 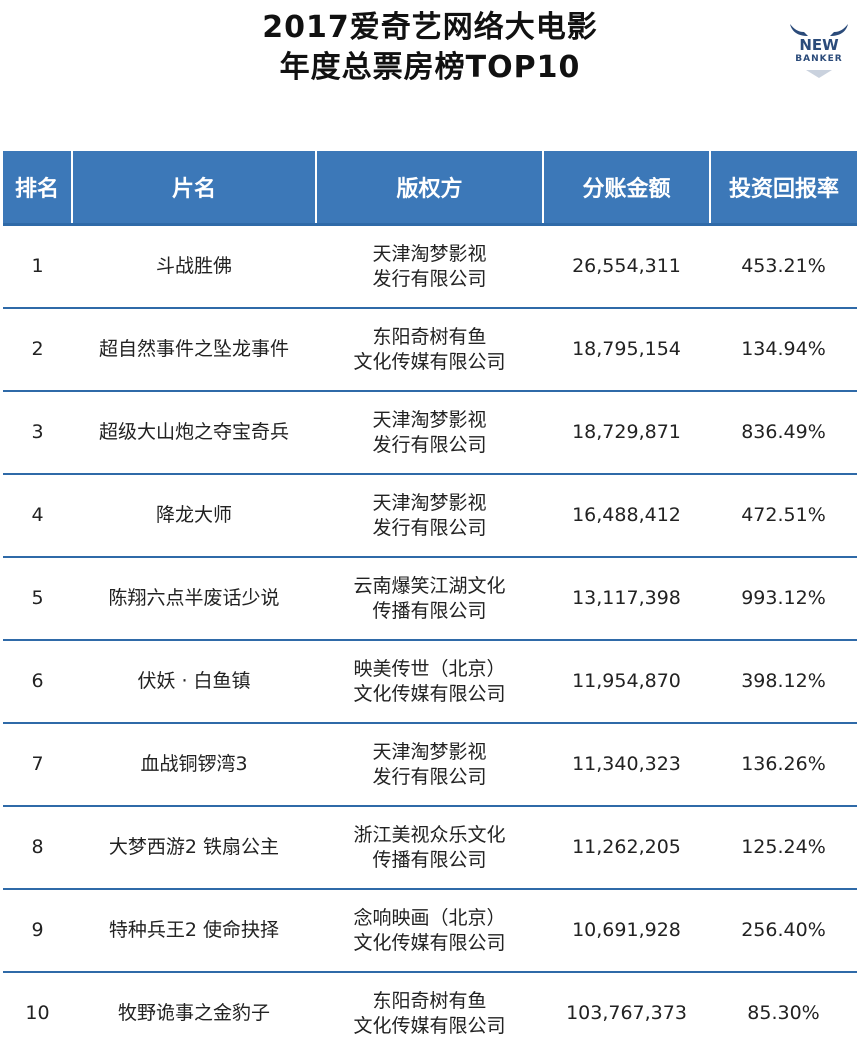 What do you see at coordinates (626, 599) in the screenshot?
I see `revenue-cell: 13,117,398` at bounding box center [626, 599].